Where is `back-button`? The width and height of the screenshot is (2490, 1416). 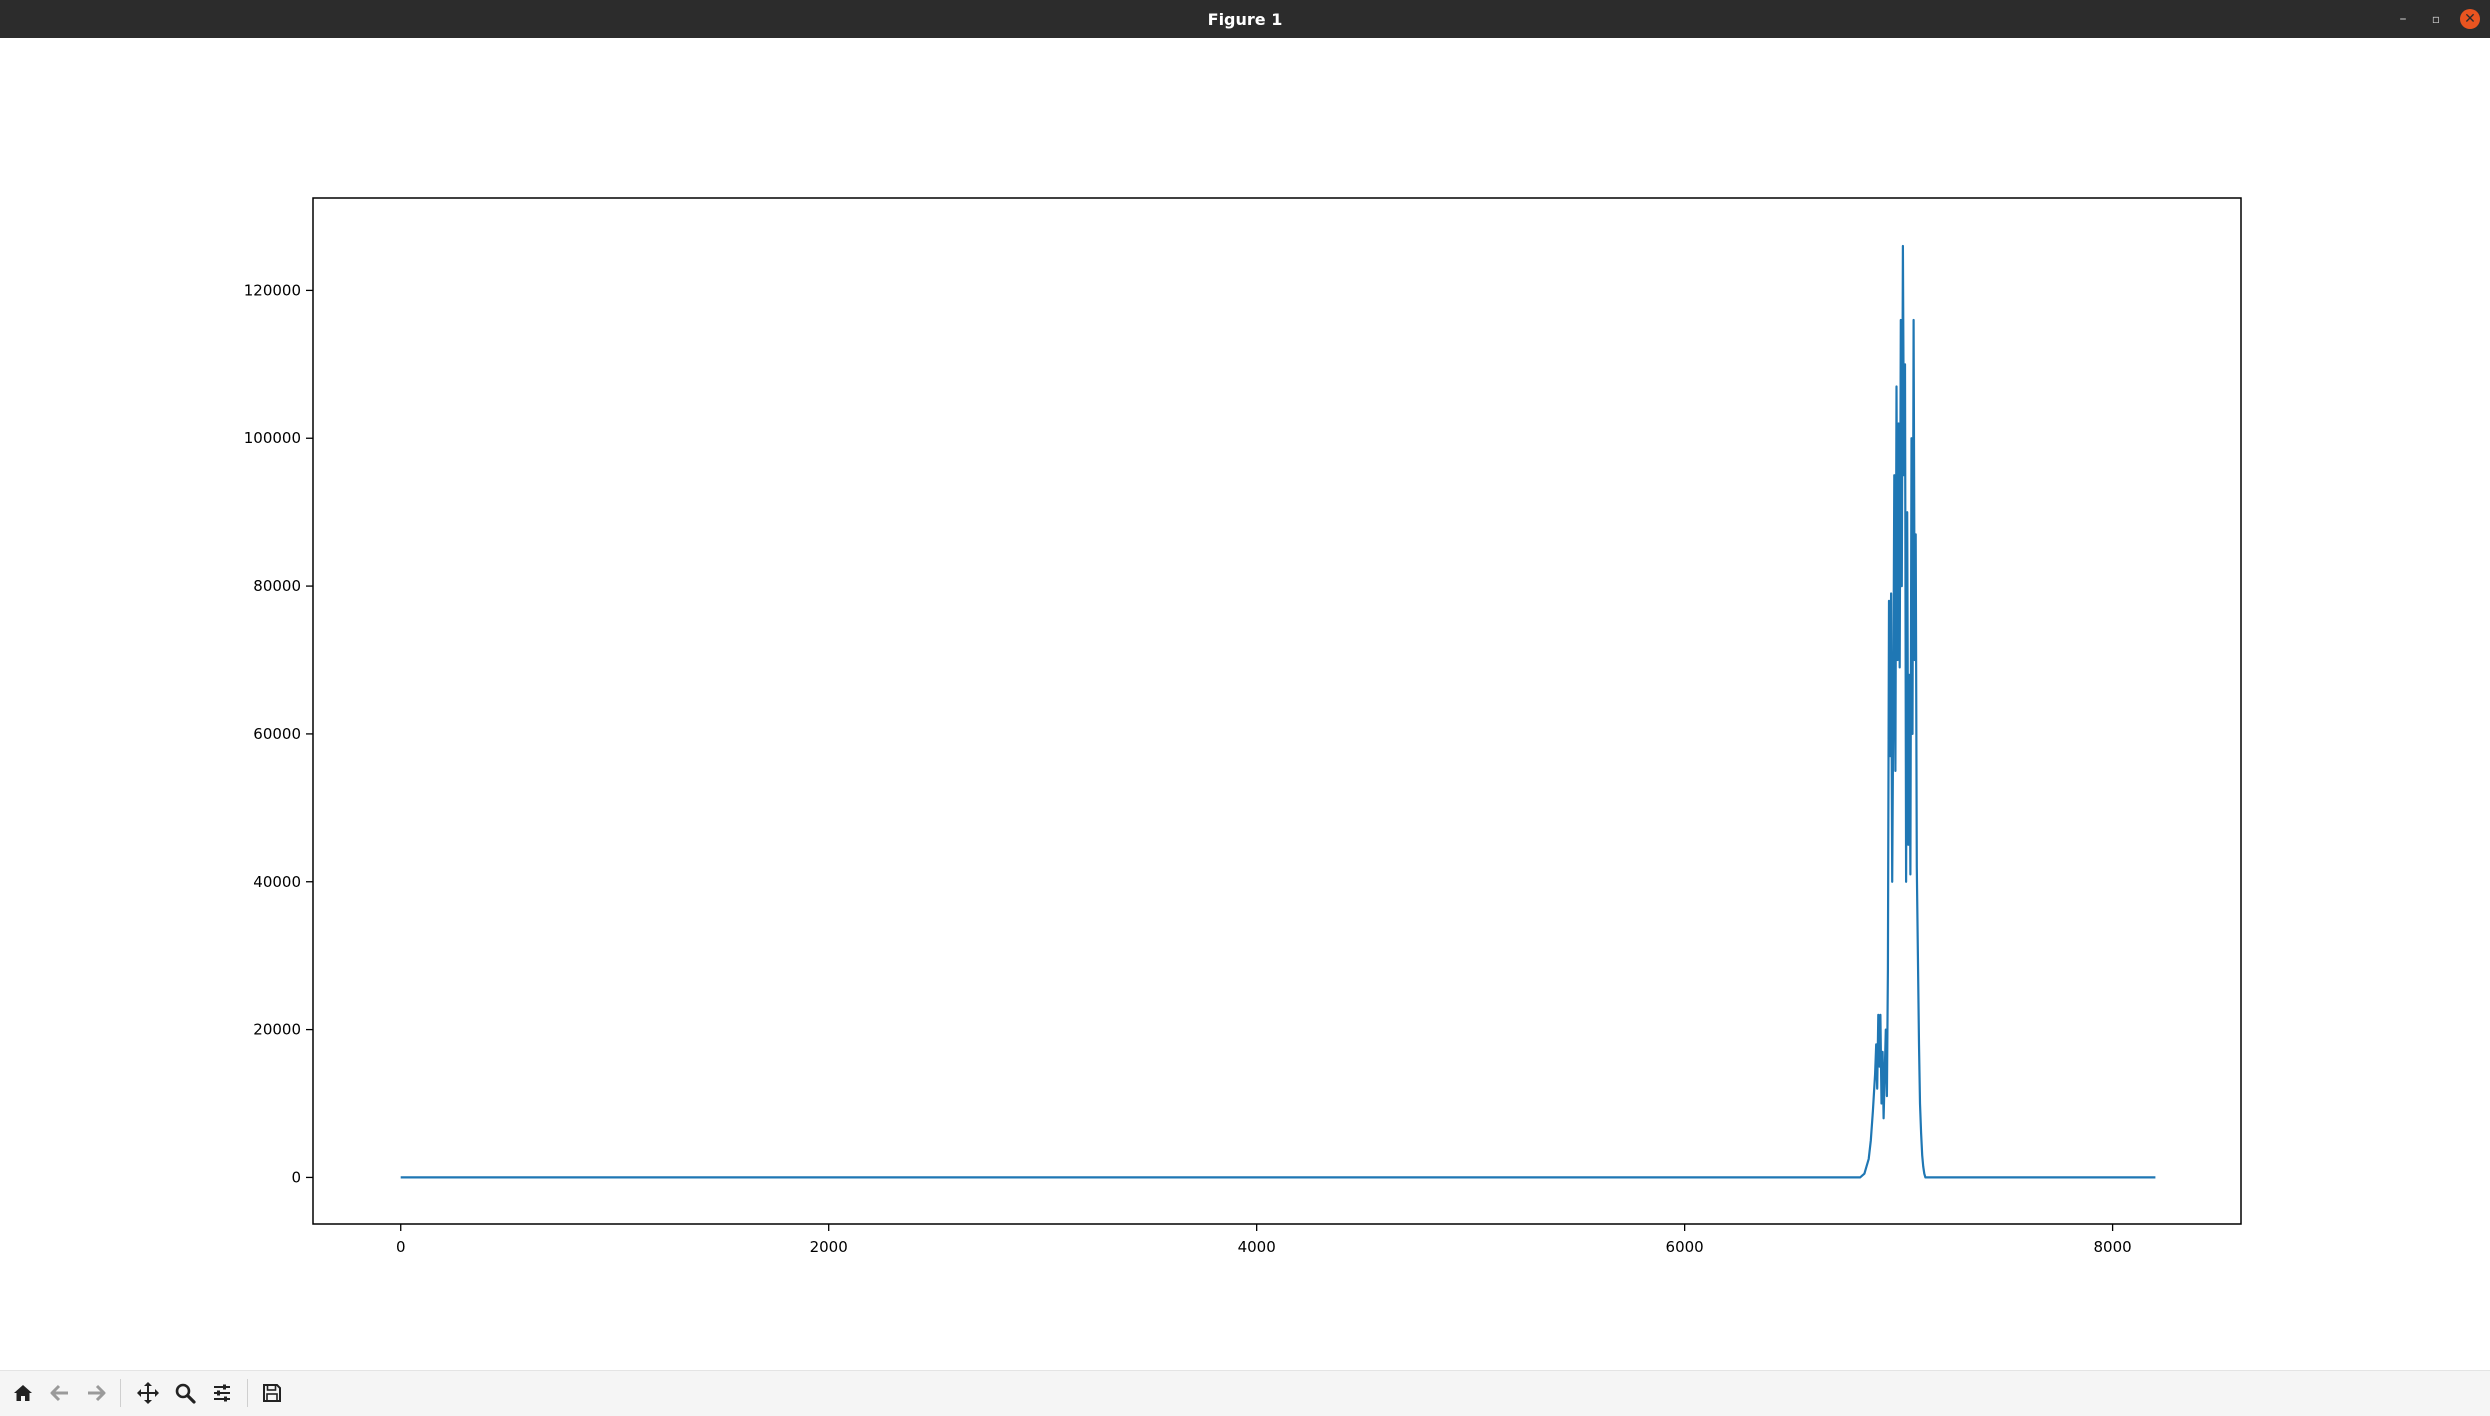 back-button is located at coordinates (60, 1393).